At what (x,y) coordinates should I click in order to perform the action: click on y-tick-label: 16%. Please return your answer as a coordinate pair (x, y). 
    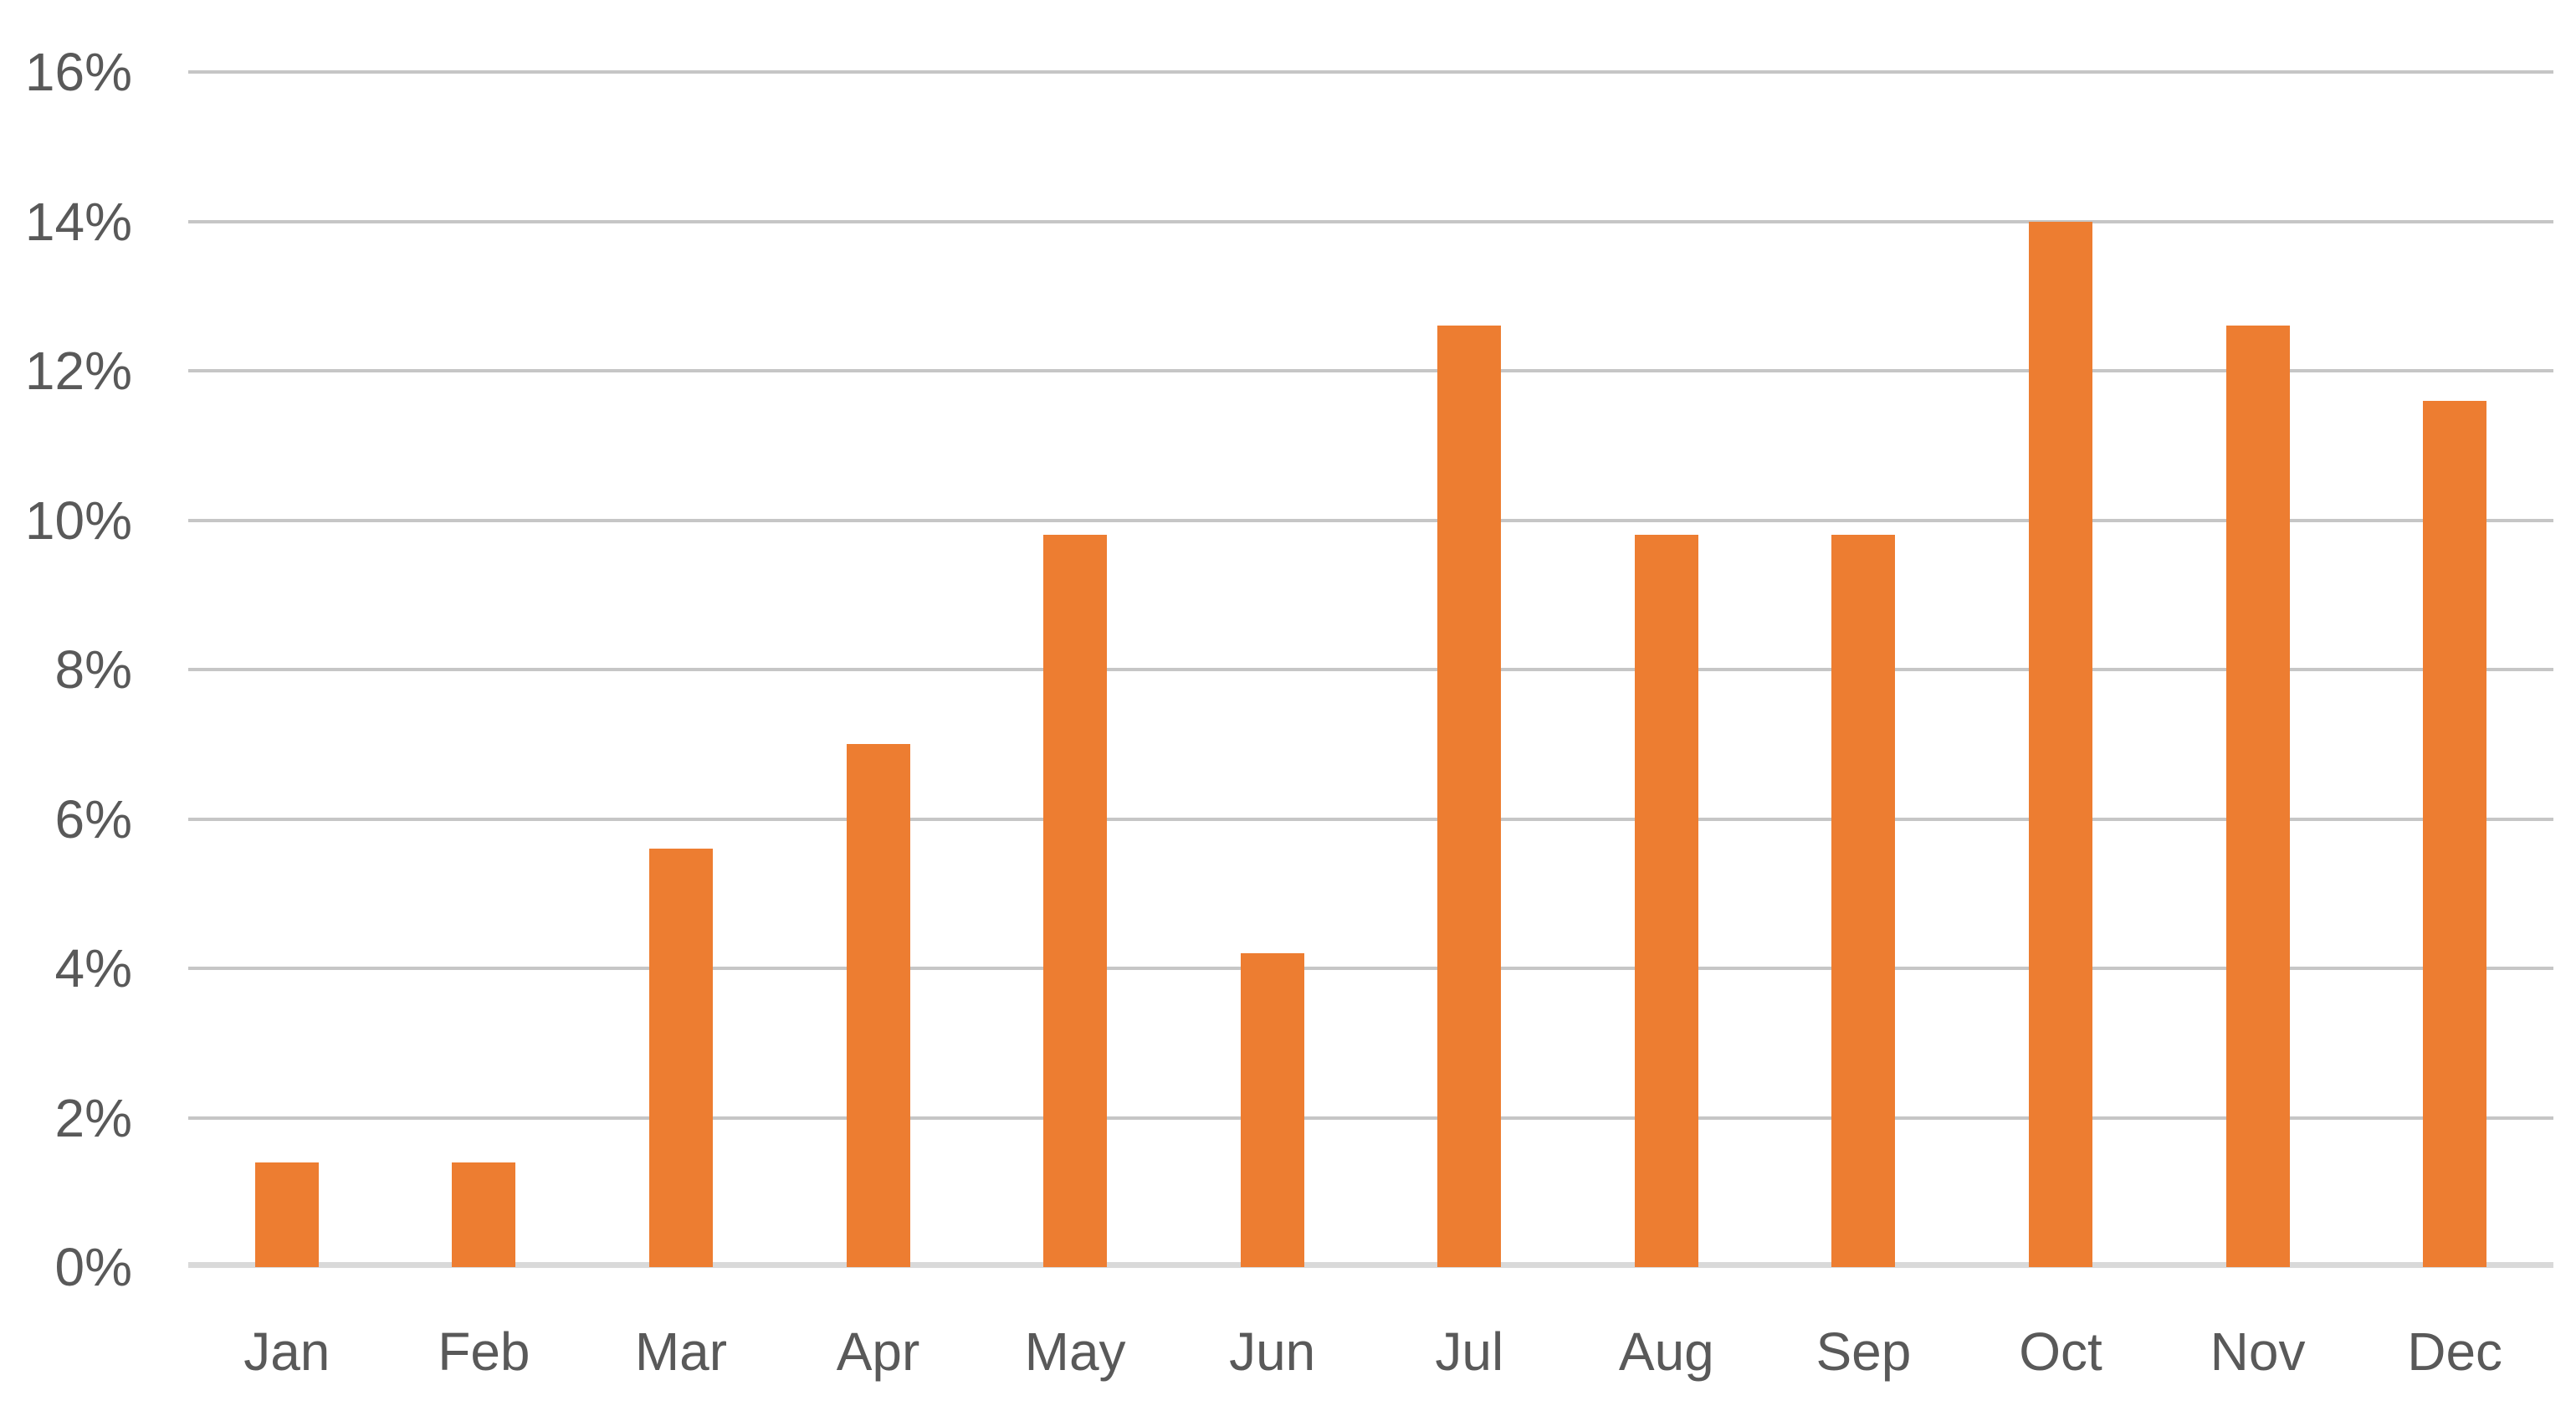
    Looking at the image, I should click on (78, 72).